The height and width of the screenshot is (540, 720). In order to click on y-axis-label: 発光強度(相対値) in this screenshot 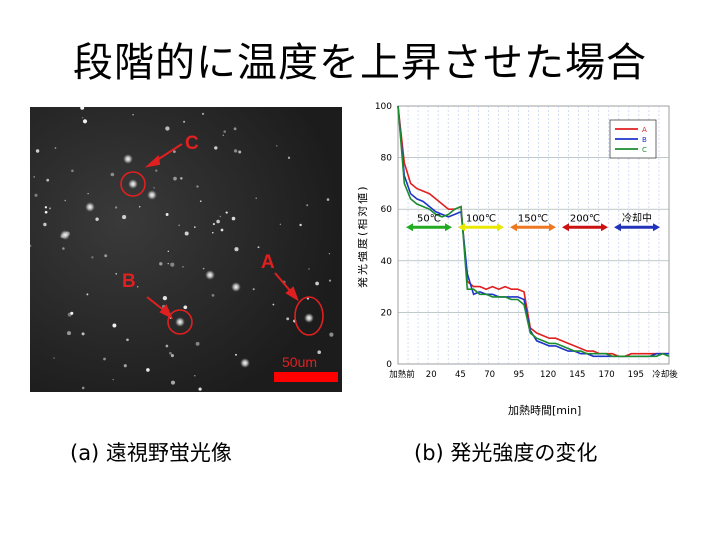, I will do `click(363, 236)`.